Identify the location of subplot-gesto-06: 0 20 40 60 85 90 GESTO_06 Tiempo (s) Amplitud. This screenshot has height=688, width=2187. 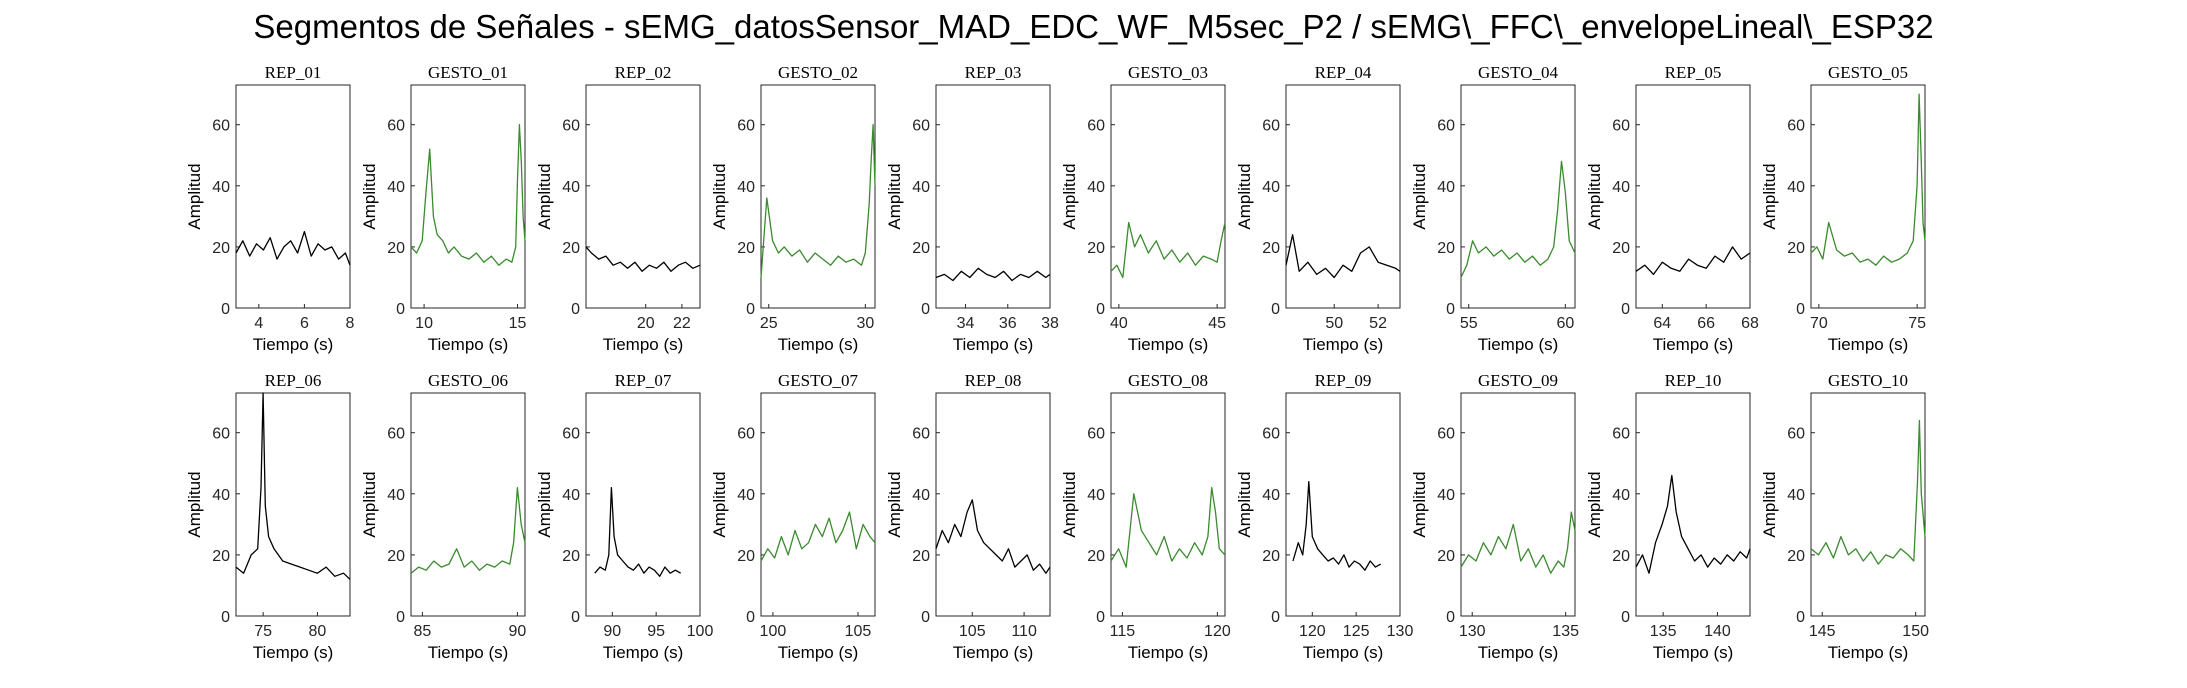
(443, 516).